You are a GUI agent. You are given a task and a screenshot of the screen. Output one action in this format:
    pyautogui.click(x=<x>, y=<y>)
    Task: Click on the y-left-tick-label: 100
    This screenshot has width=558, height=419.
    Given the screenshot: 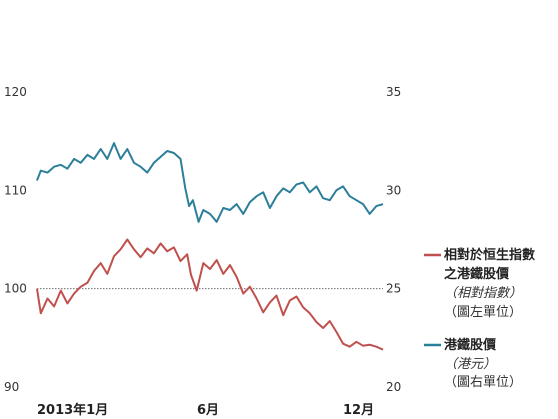 What is the action you would take?
    pyautogui.click(x=15, y=289)
    